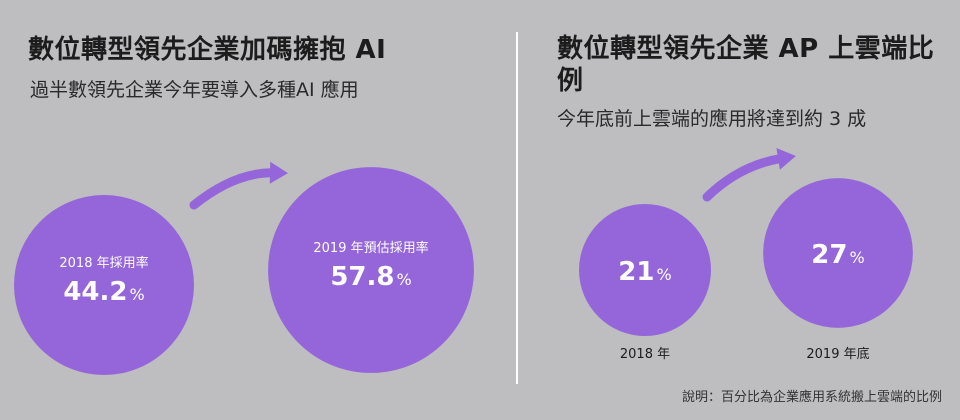 This screenshot has height=420, width=960. What do you see at coordinates (103, 263) in the screenshot?
I see `bubble-category-label-0-0: 2018 年採用率` at bounding box center [103, 263].